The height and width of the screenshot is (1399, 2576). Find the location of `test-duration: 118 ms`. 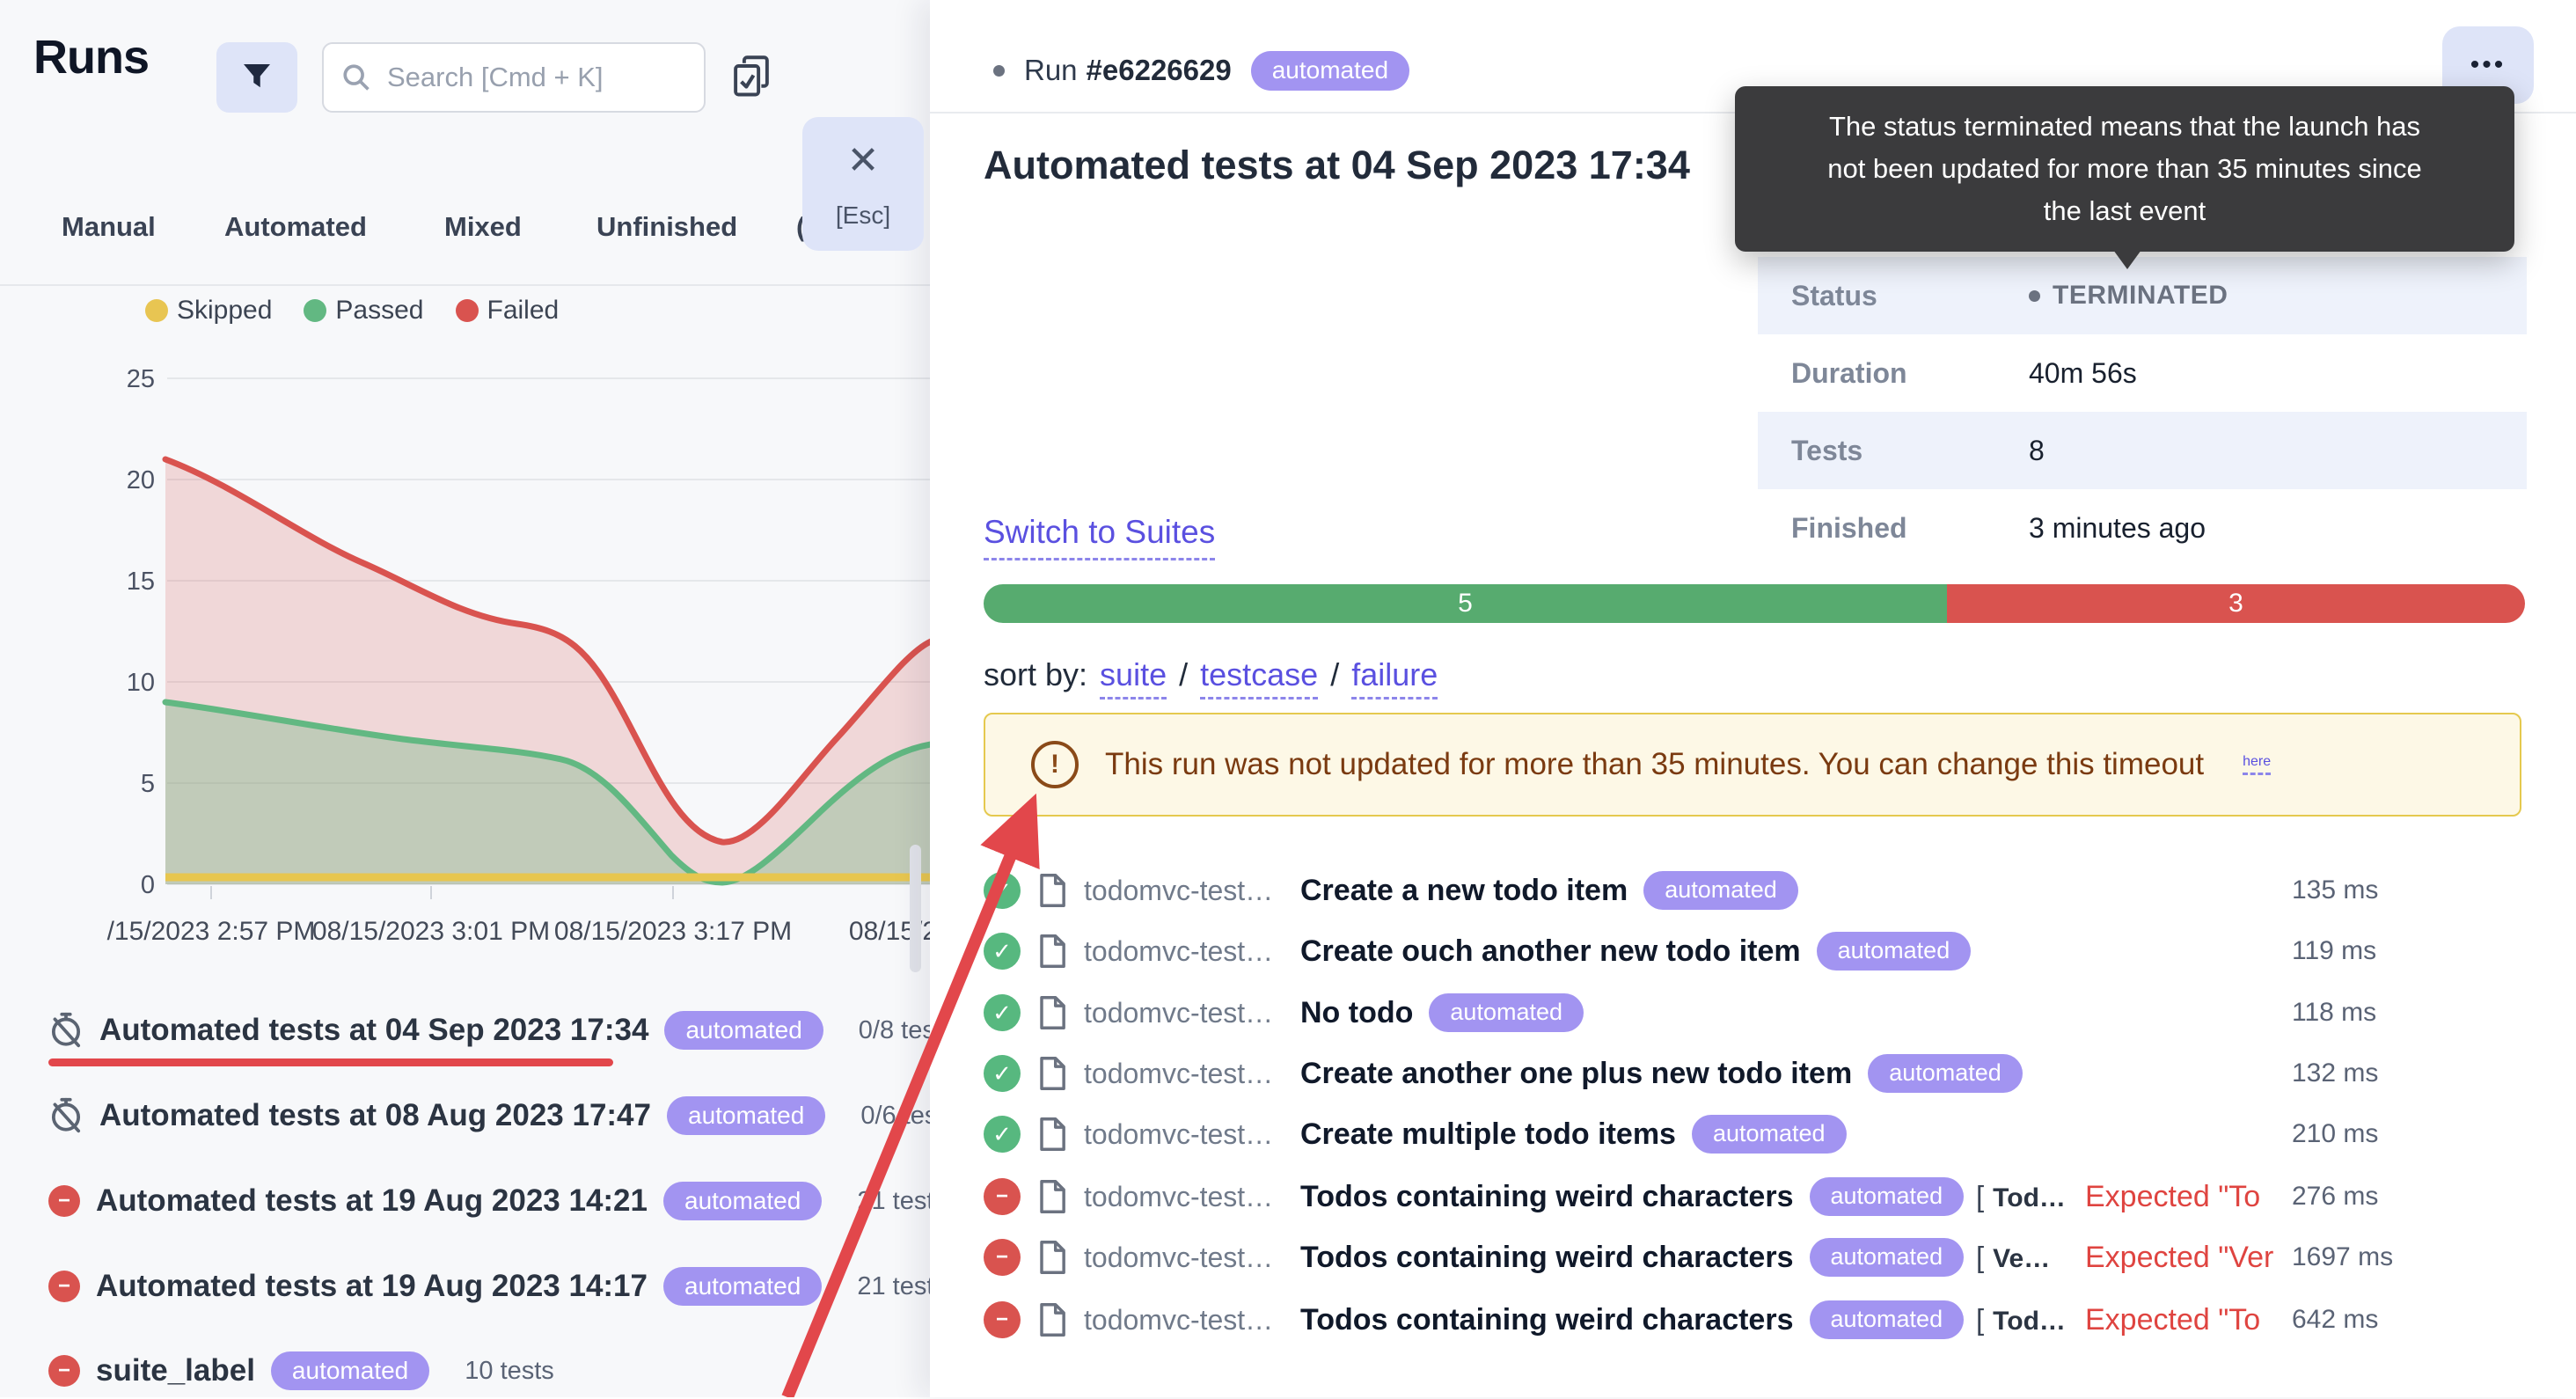

test-duration: 118 ms is located at coordinates (2334, 1013).